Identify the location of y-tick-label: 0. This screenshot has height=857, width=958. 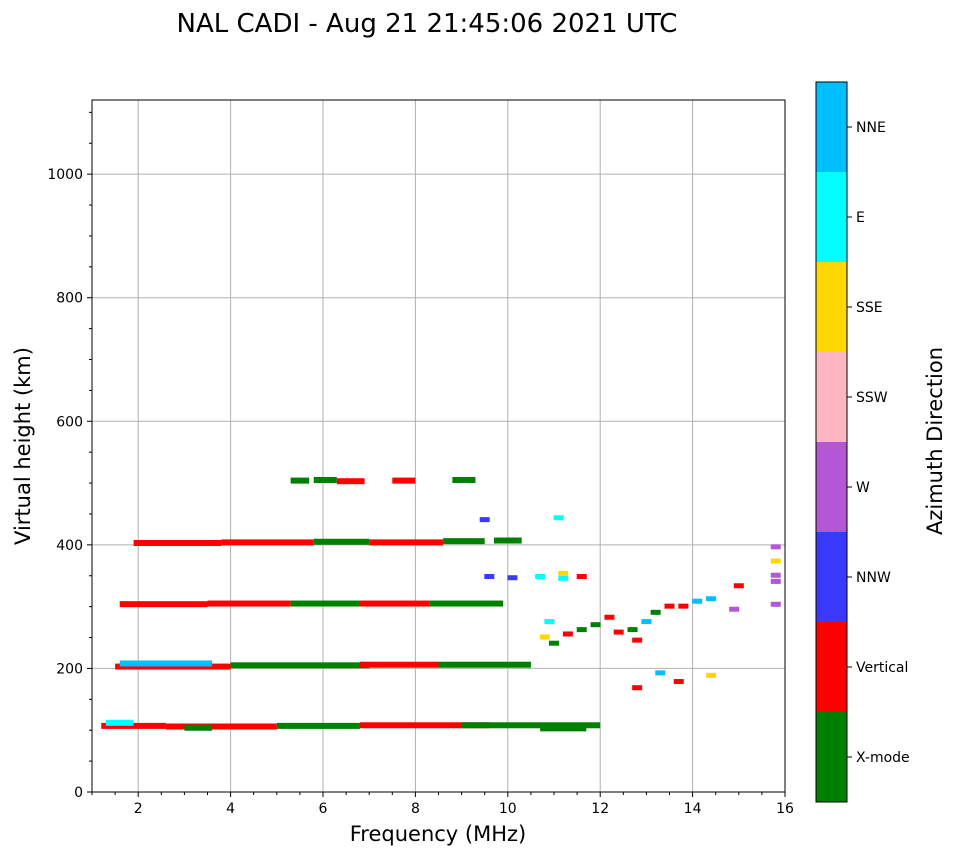
(78, 793).